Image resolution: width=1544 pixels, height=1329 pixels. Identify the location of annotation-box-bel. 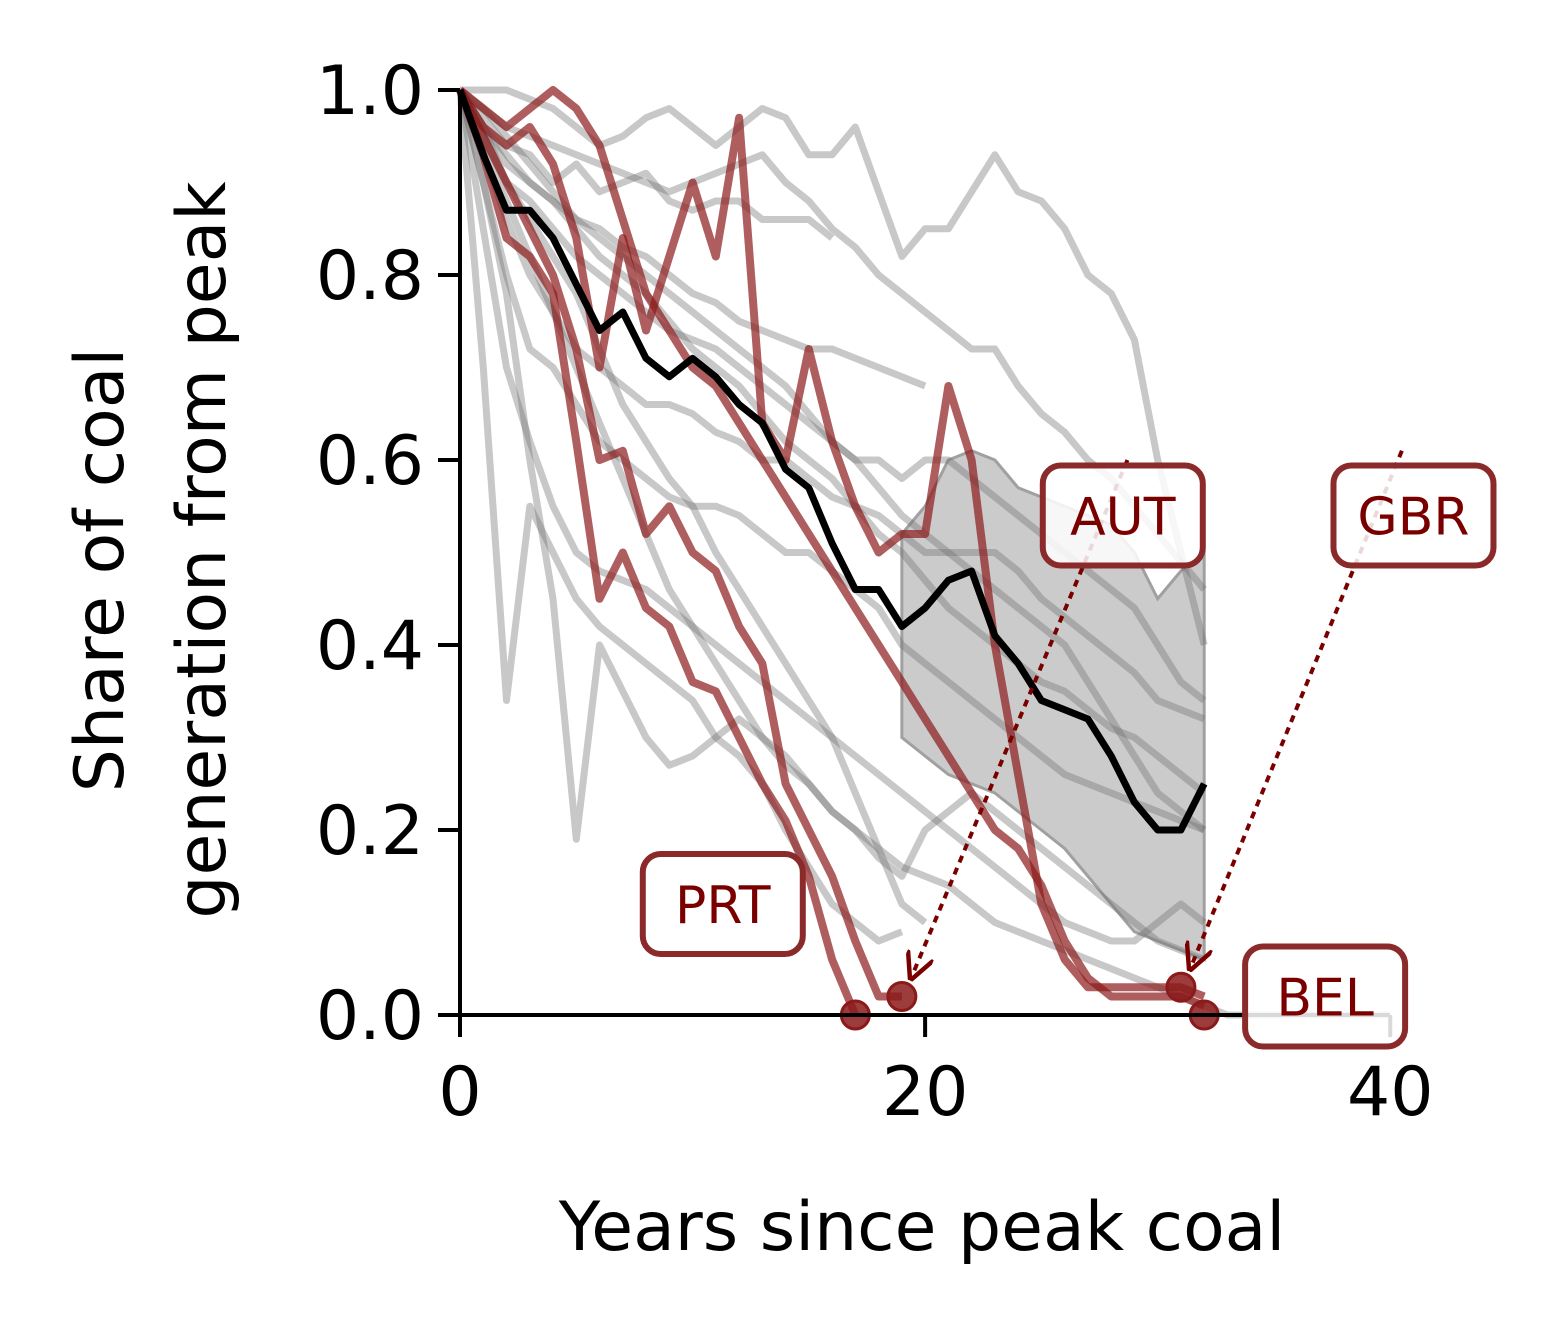
(1325, 996).